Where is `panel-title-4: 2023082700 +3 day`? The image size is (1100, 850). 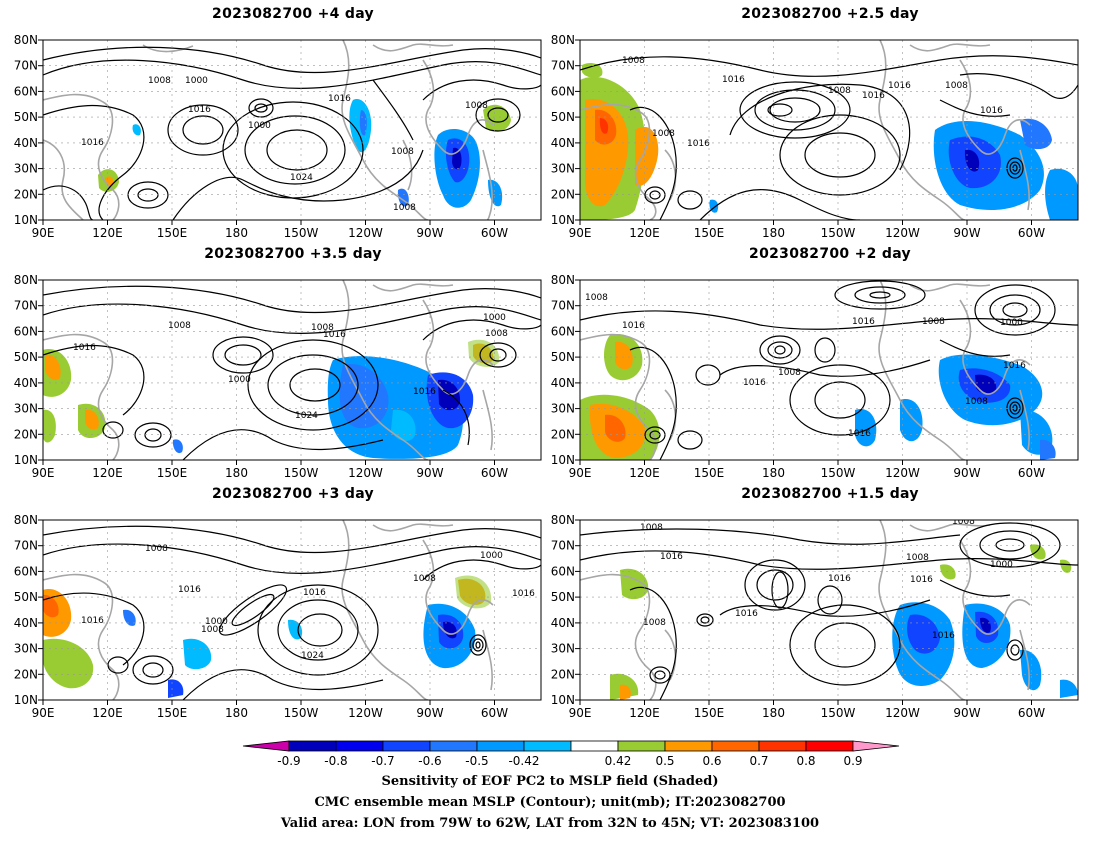
panel-title-4: 2023082700 +3 day is located at coordinates (293, 494).